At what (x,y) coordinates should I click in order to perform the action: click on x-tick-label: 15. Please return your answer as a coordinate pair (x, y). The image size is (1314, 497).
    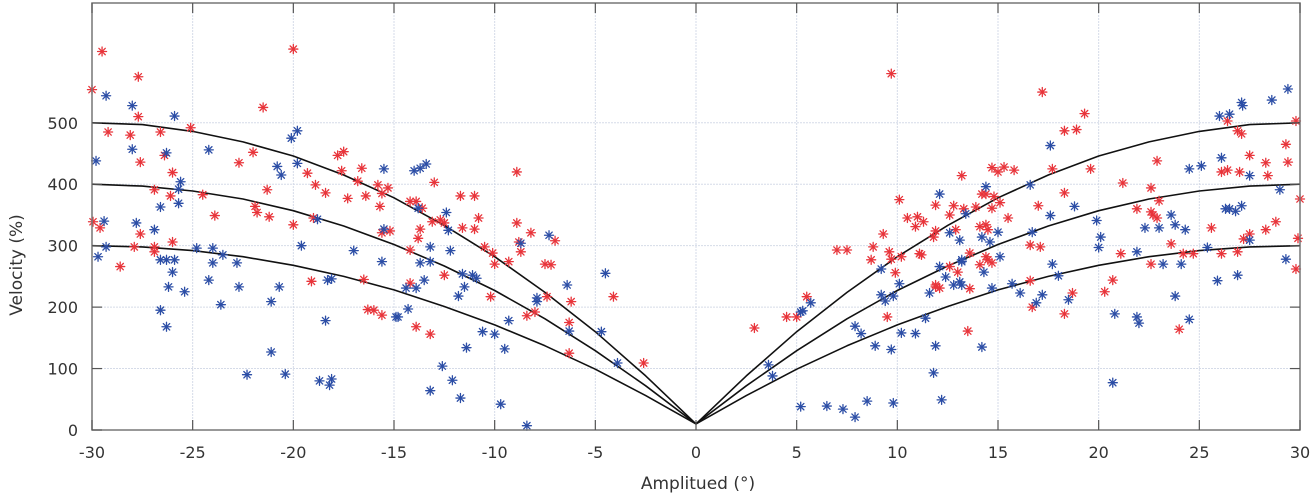
    Looking at the image, I should click on (998, 452).